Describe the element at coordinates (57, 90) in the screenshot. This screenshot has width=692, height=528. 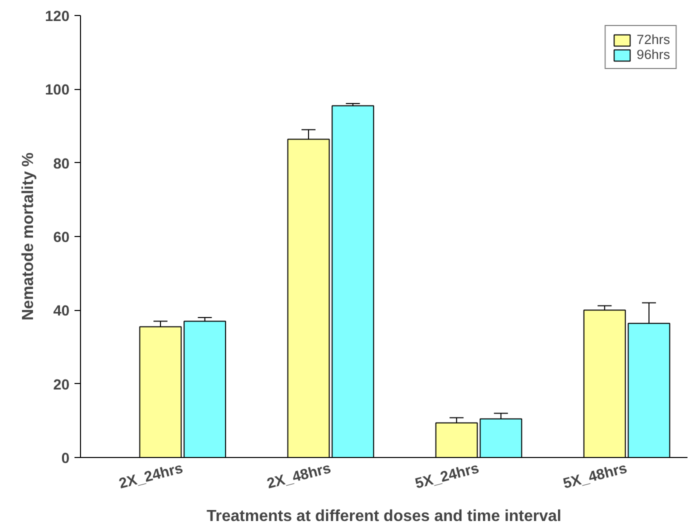
I see `y-tick-label: 100` at that location.